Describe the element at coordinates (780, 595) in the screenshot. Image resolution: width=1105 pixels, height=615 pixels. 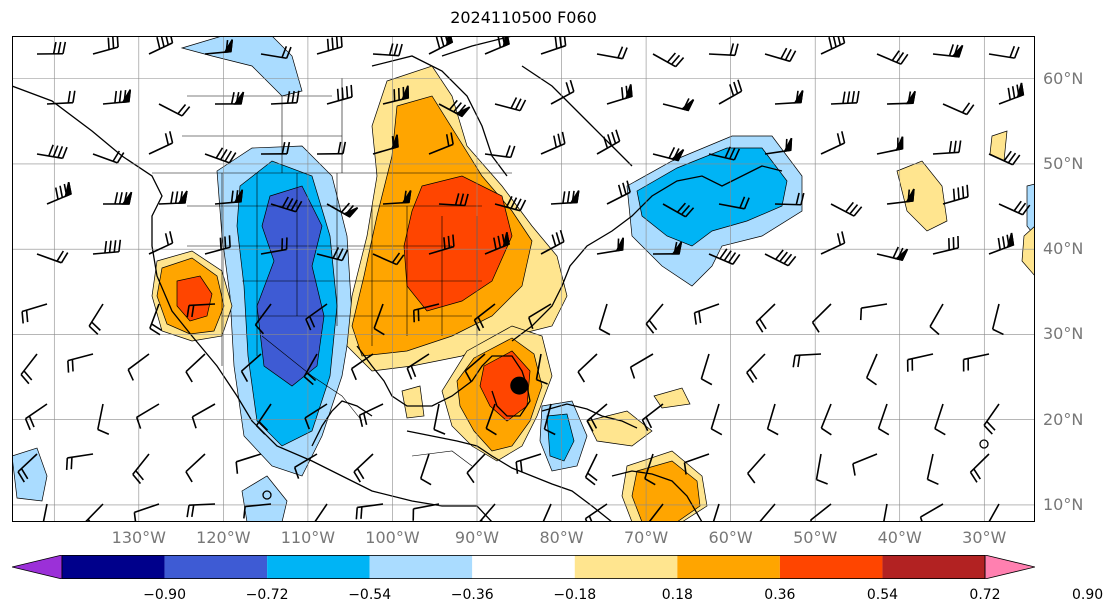
I see `colorbar-tick-label: 0.36` at that location.